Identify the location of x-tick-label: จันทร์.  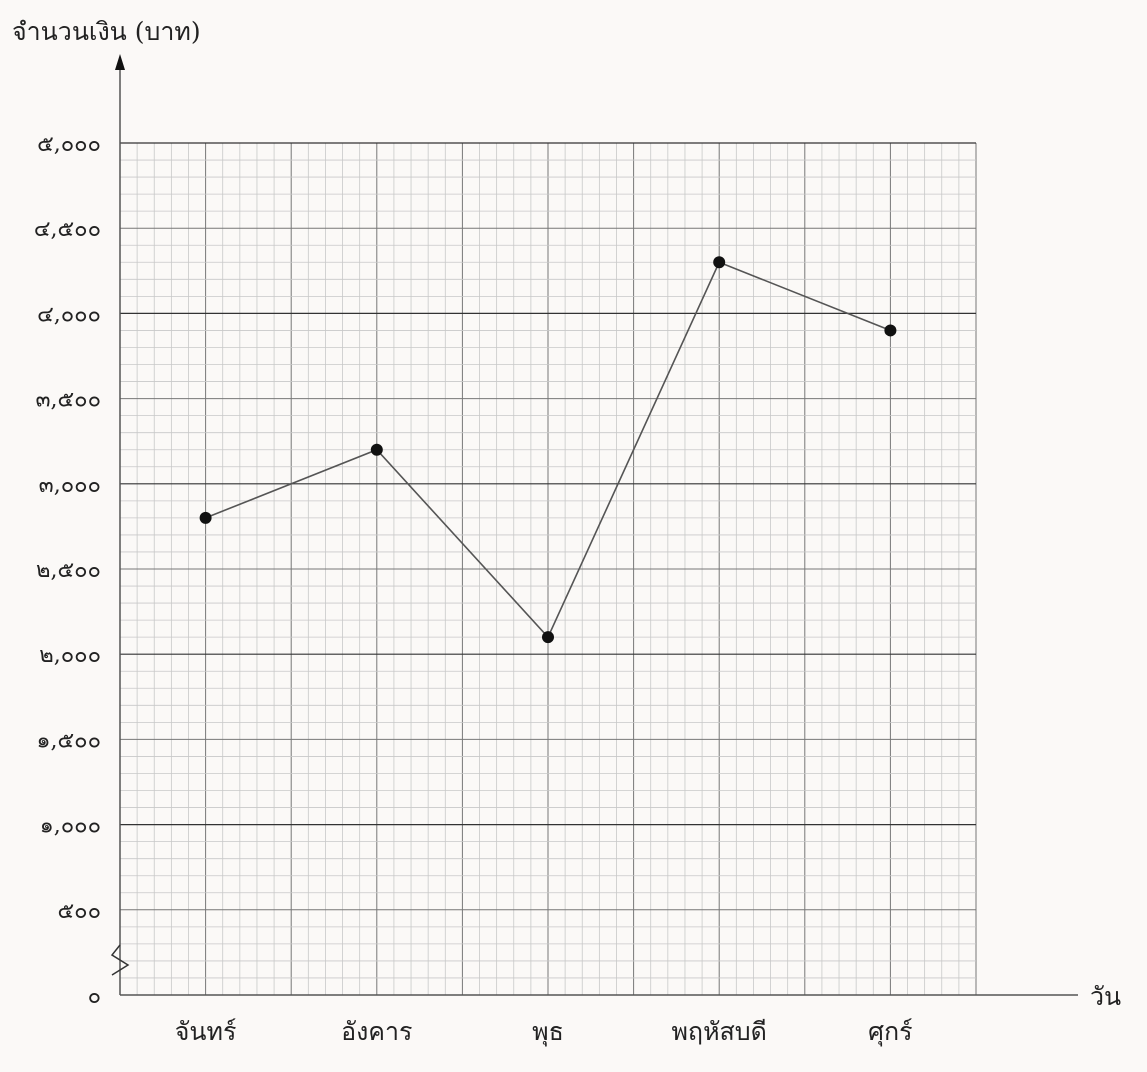
(206, 1031).